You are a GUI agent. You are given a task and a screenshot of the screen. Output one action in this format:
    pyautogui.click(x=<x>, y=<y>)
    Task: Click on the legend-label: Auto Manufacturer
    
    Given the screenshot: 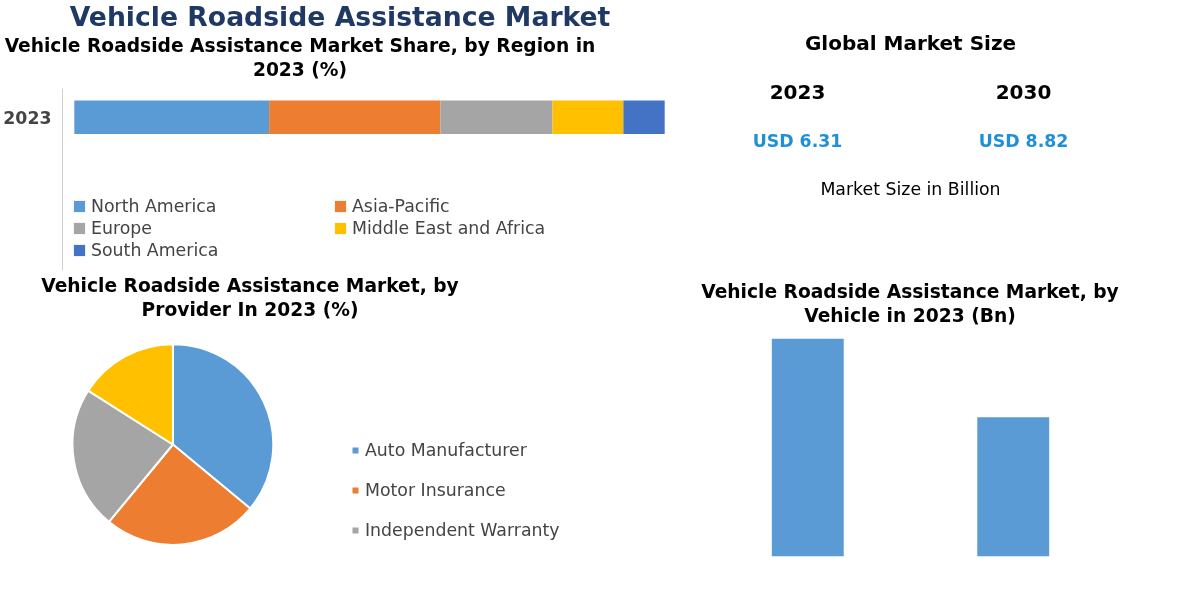 What is the action you would take?
    pyautogui.click(x=446, y=450)
    